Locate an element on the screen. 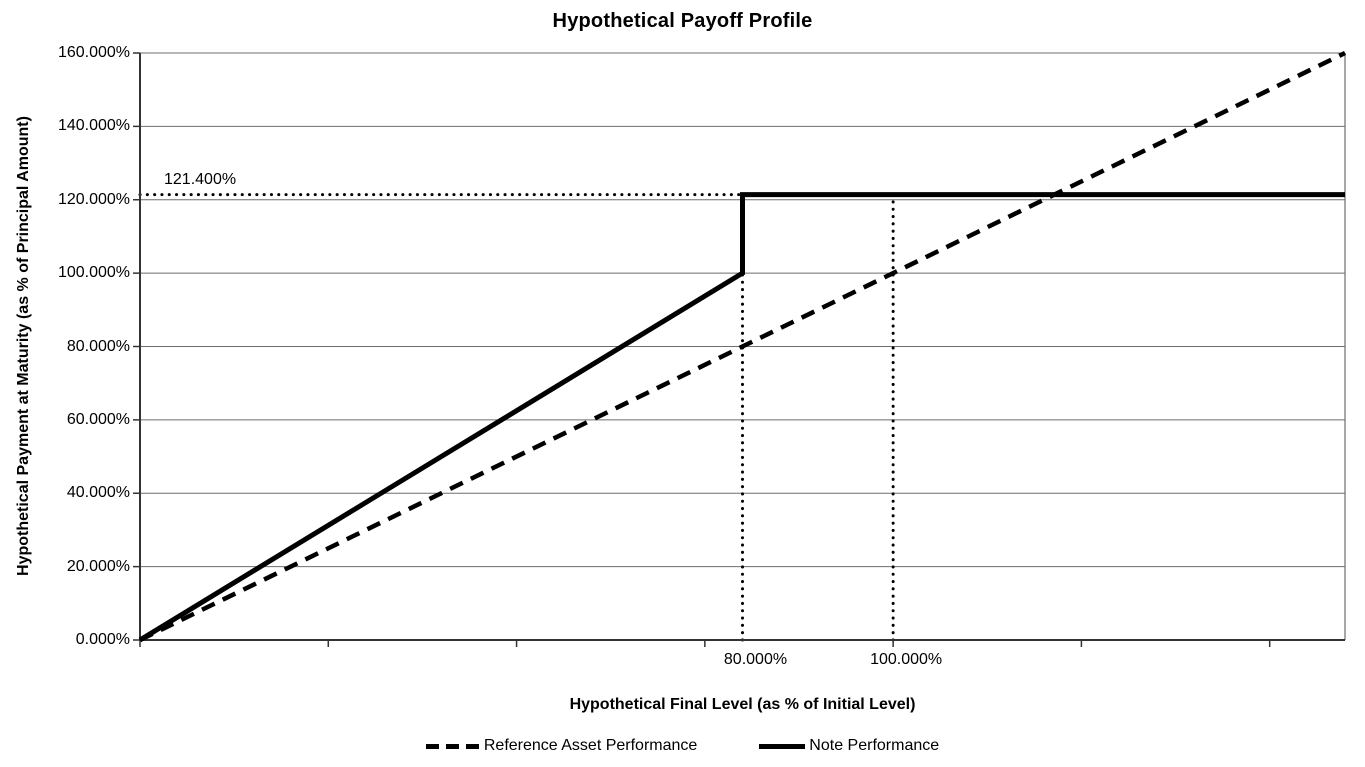 This screenshot has width=1365, height=767. x-tick-label-80: 80.000% is located at coordinates (755, 659).